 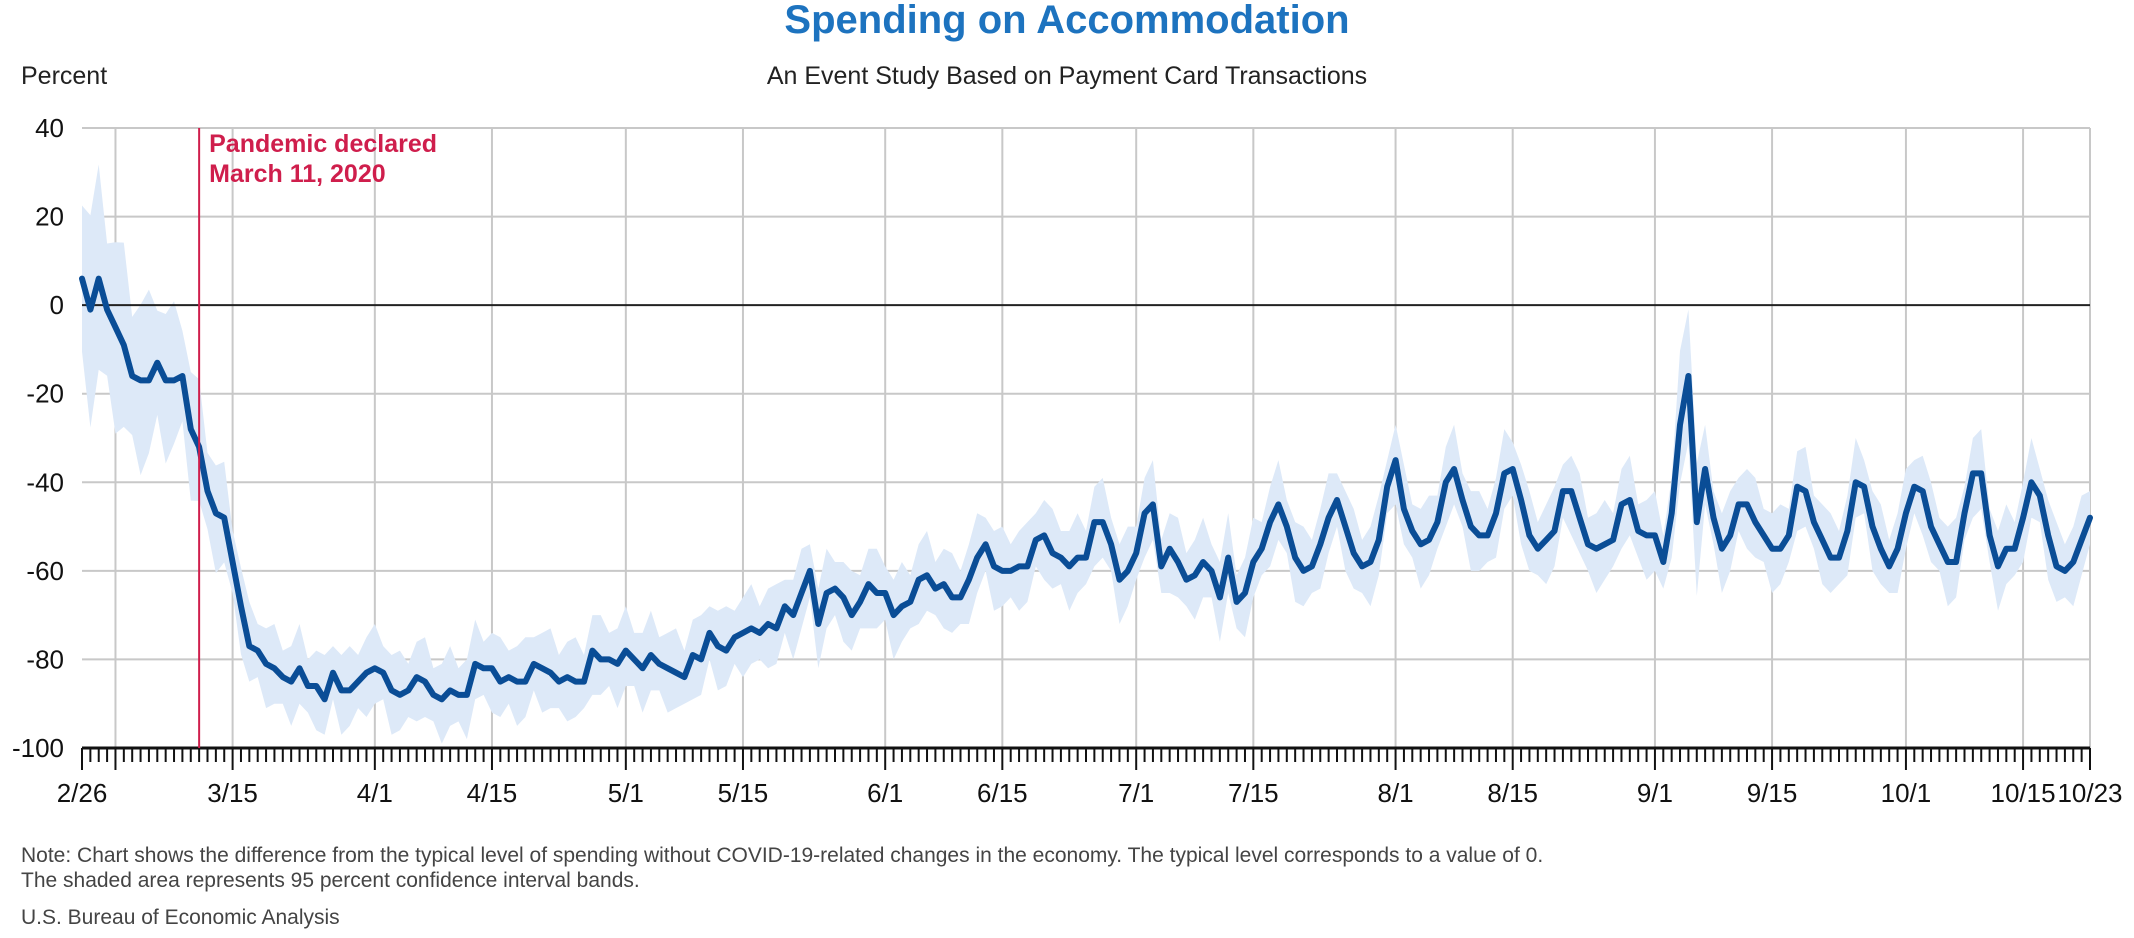 What do you see at coordinates (885, 793) in the screenshot?
I see `x-tick-label: 6/1` at bounding box center [885, 793].